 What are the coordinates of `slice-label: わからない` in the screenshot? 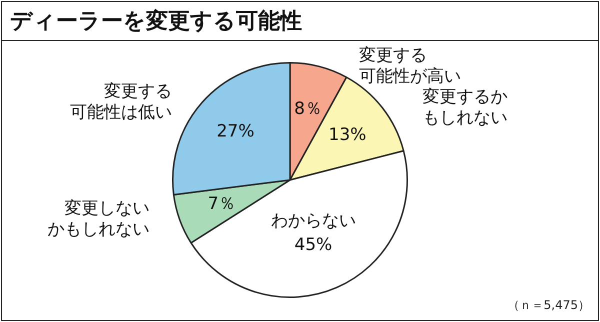 It's located at (313, 221).